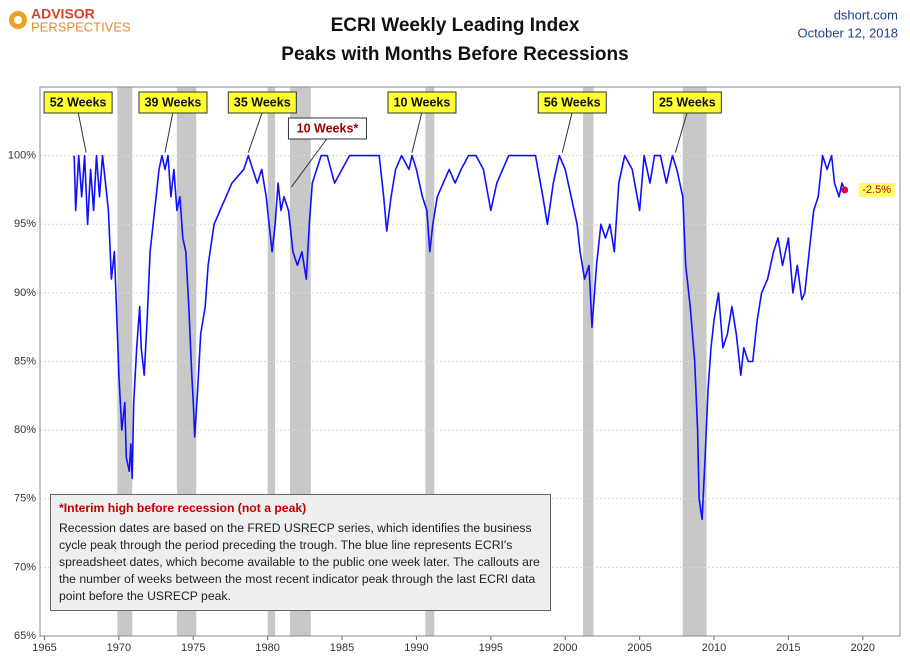  I want to click on callout-label: 10 Weeks, so click(422, 102).